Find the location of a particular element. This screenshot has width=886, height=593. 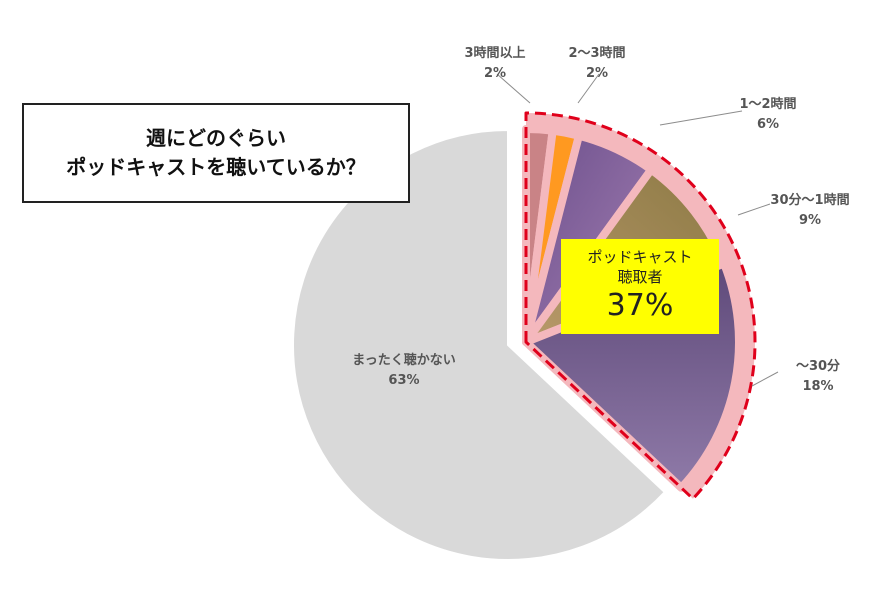

slice-label-never: まったく聴かない 63% is located at coordinates (403, 371).